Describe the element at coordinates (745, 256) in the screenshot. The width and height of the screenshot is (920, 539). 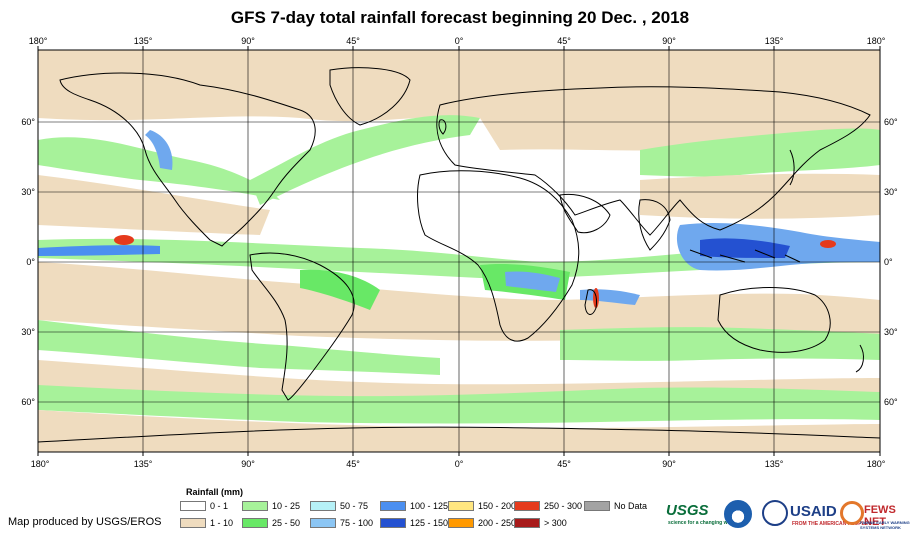
I see `indonesia-outline` at that location.